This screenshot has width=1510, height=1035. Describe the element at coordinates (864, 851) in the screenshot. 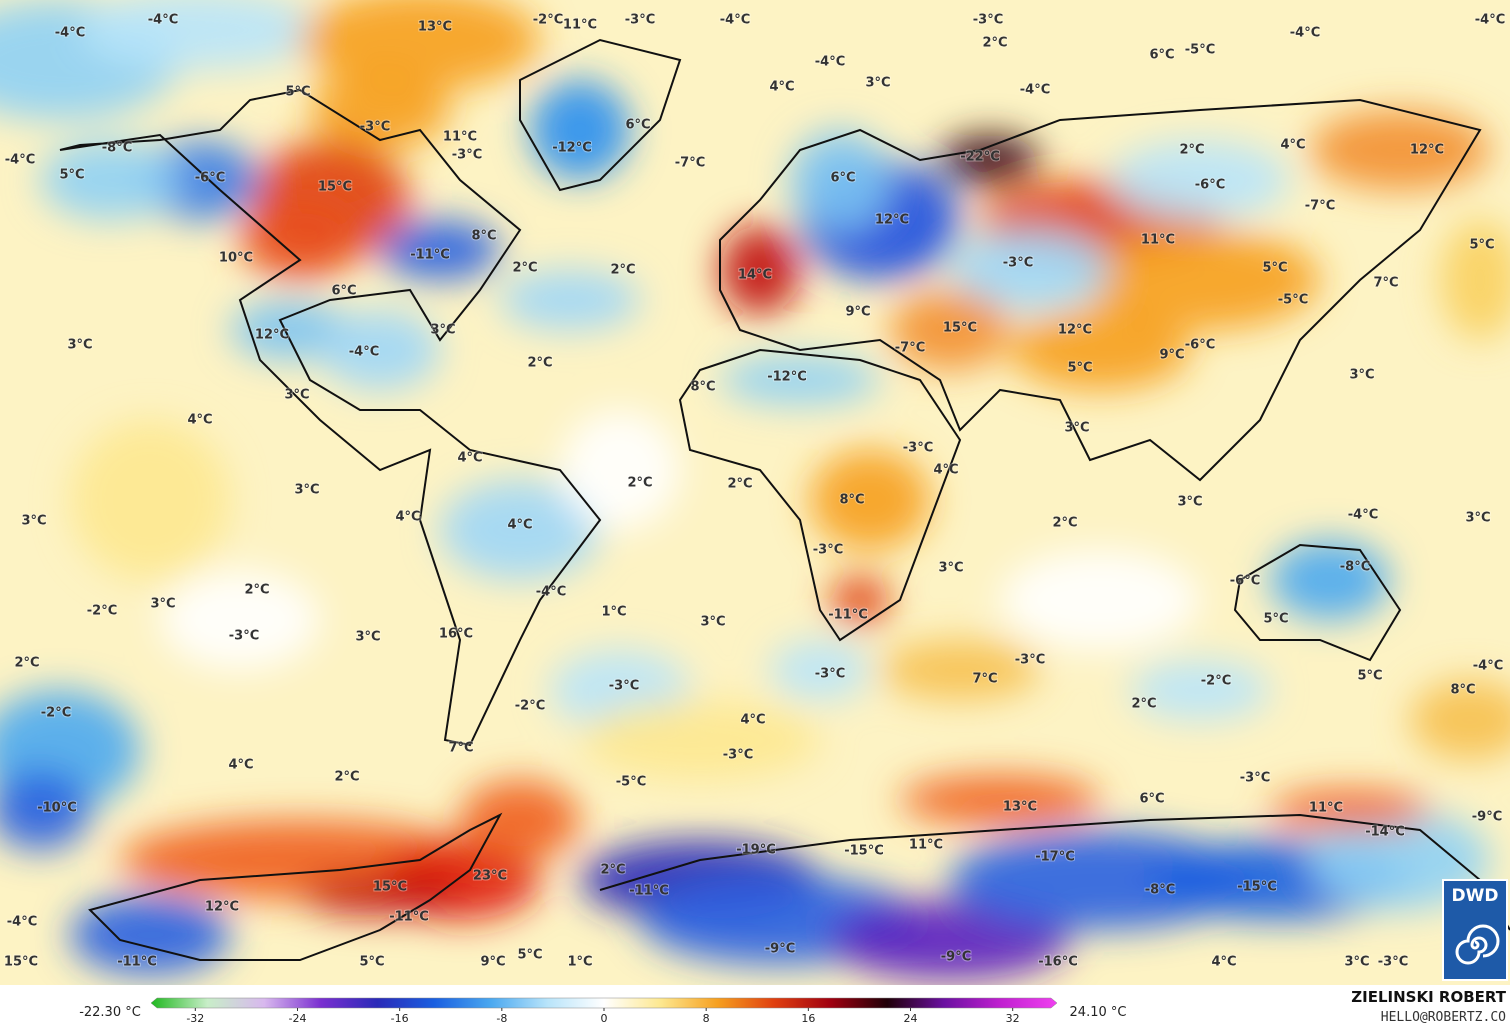

I see `temperature-label: -15°C` at that location.